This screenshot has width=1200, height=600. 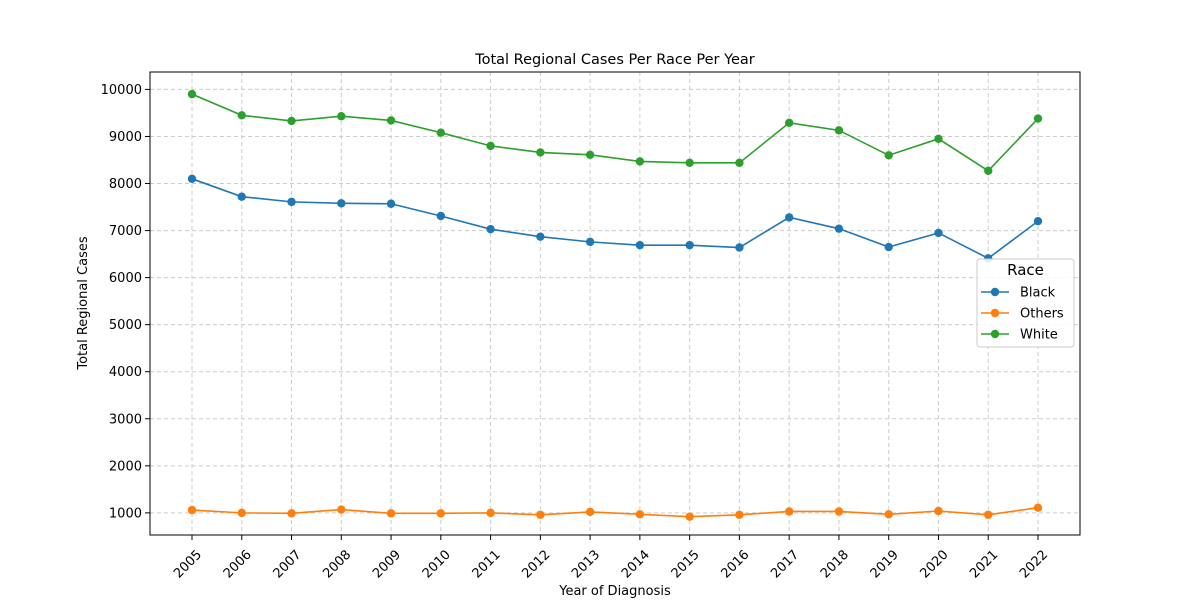 I want to click on series-line-black, so click(x=615, y=219).